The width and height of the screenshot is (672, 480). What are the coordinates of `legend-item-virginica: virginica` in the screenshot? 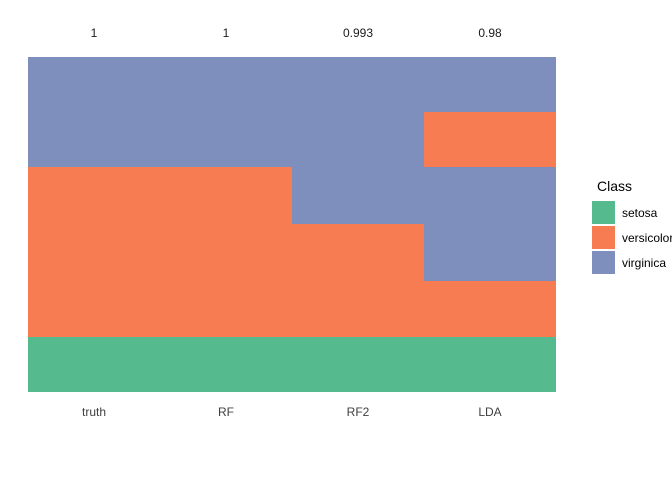 It's located at (632, 262).